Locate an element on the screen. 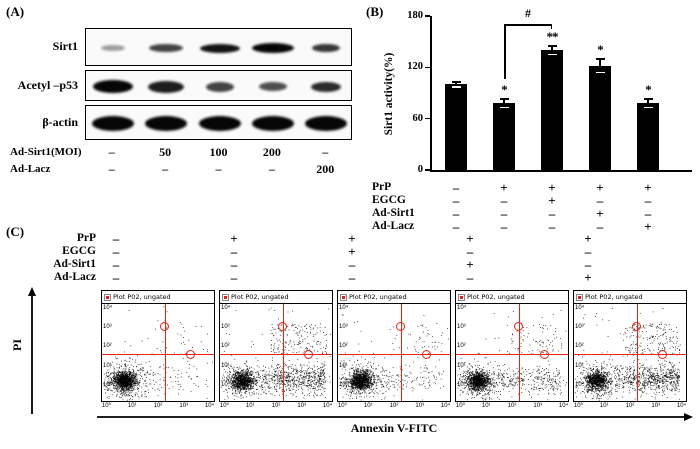  error-bar-cap-bottom is located at coordinates (552, 54).